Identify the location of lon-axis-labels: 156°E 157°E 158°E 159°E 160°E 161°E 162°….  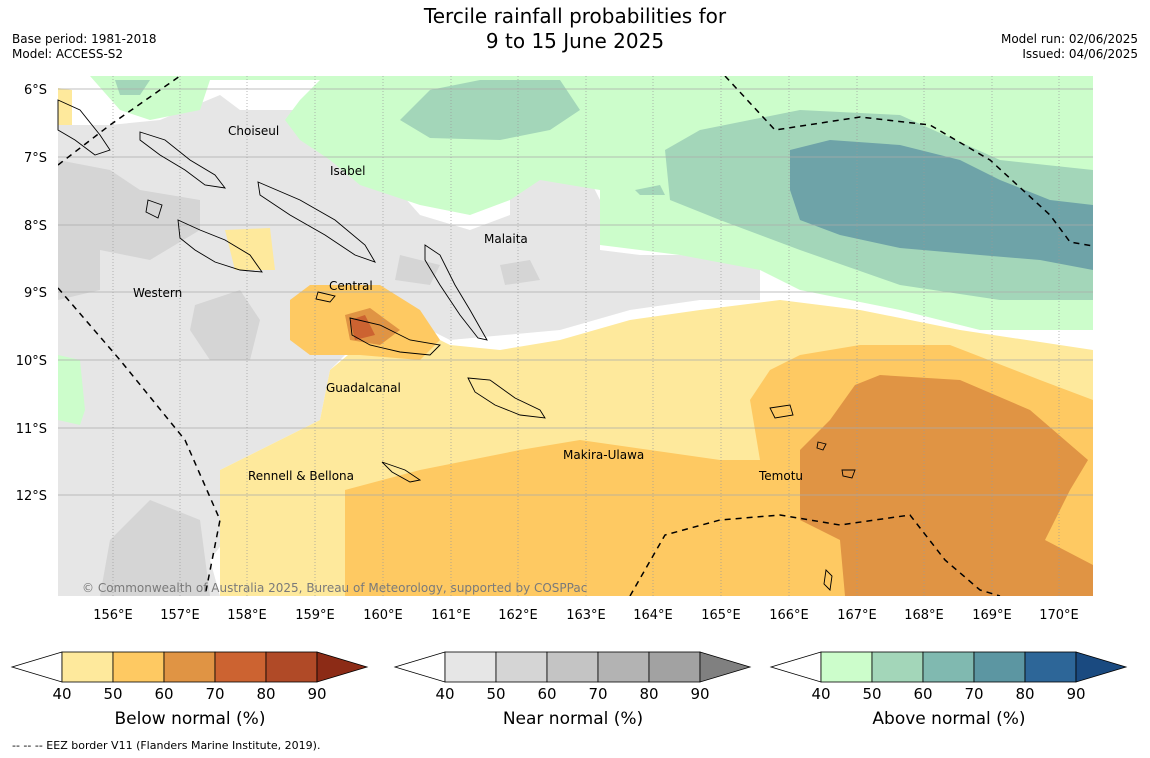
(586, 615).